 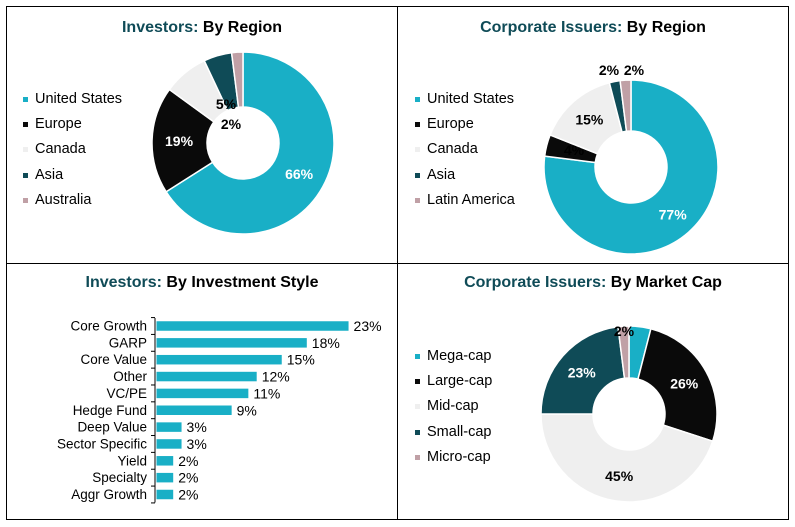 What do you see at coordinates (276, 377) in the screenshot?
I see `bar-value-label: 12%` at bounding box center [276, 377].